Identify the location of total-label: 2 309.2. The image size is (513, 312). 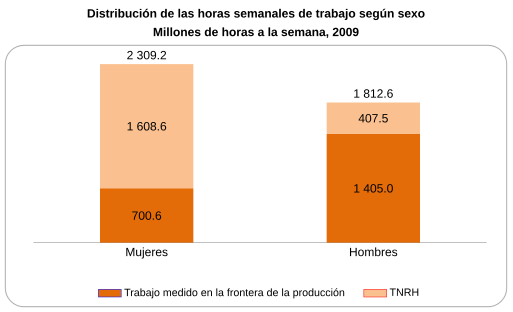
(146, 55).